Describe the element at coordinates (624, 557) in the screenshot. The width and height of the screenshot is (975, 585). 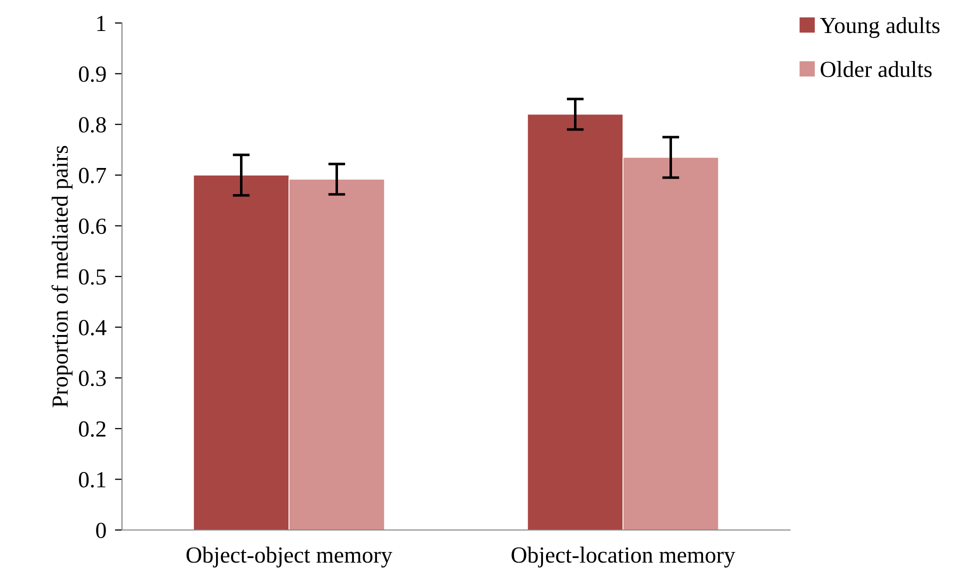
I see `x-tick-label: Object-location memory` at that location.